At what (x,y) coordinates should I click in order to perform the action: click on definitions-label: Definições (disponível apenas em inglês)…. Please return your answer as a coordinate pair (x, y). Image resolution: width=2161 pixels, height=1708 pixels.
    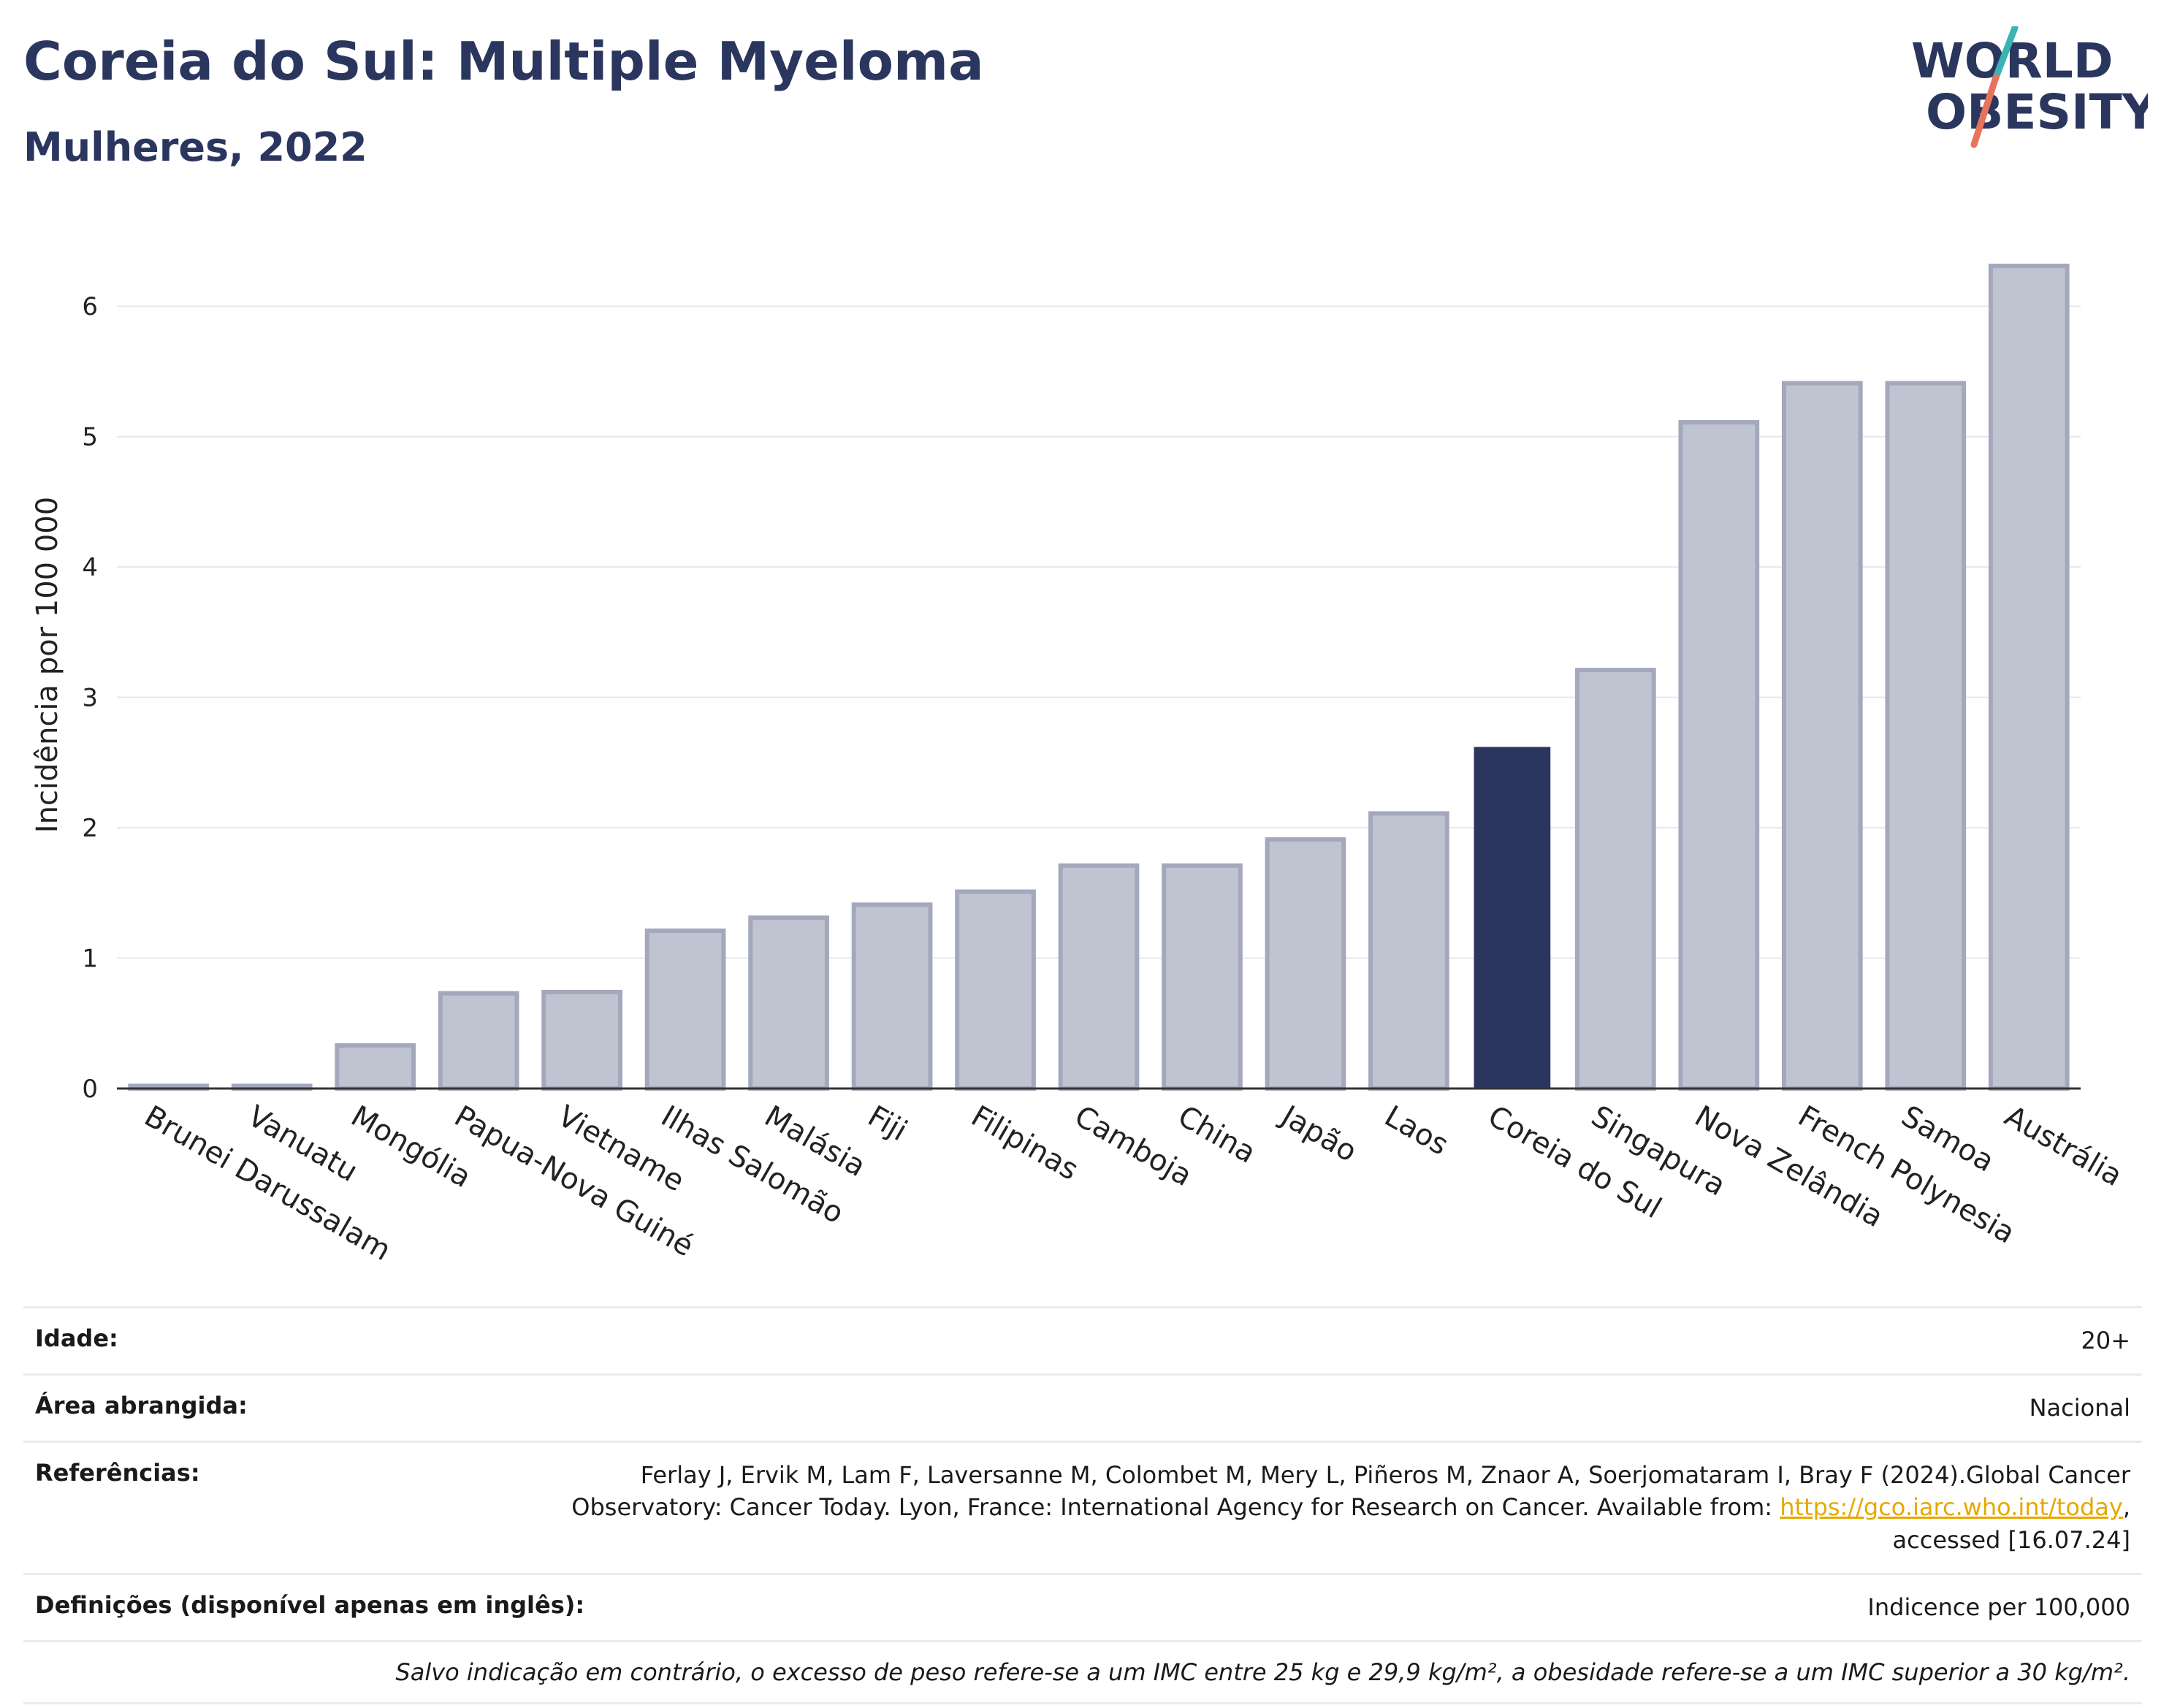
    Looking at the image, I should click on (310, 1604).